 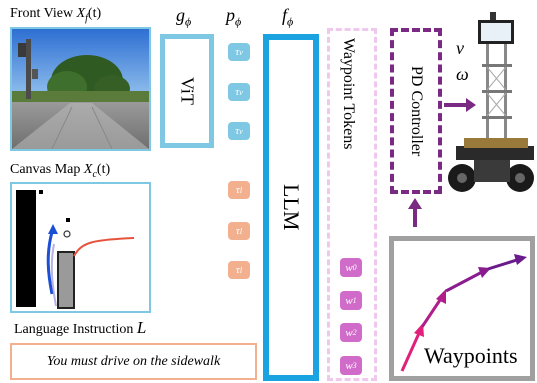 I want to click on instruction-box: You must drive on the sidewalk, so click(x=133, y=361).